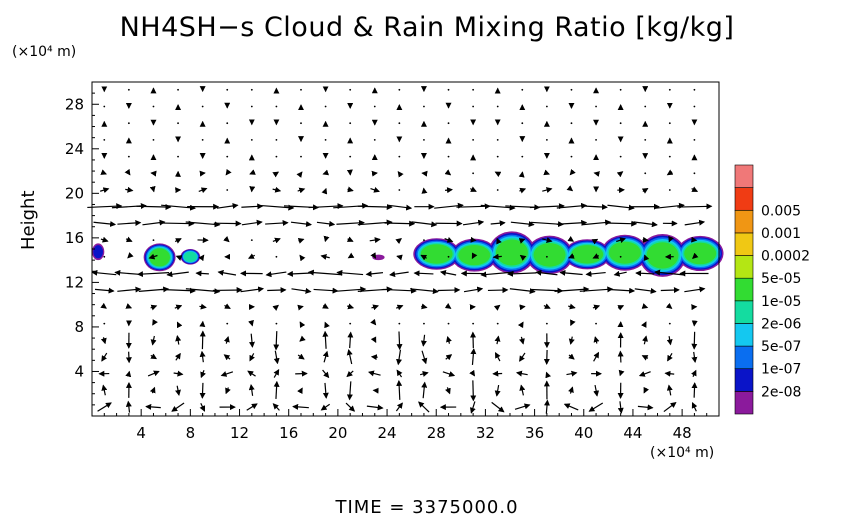 The width and height of the screenshot is (854, 519). What do you see at coordinates (427, 507) in the screenshot?
I see `time-label: TIME = 3375000.0` at bounding box center [427, 507].